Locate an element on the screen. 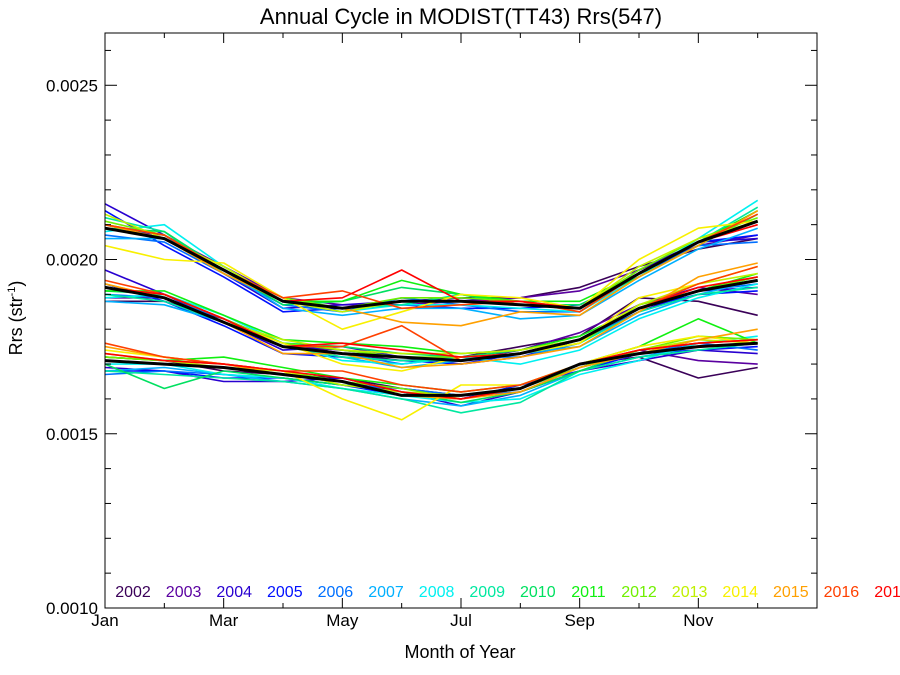 This screenshot has width=900, height=675. series-line-2008-upper is located at coordinates (431, 256).